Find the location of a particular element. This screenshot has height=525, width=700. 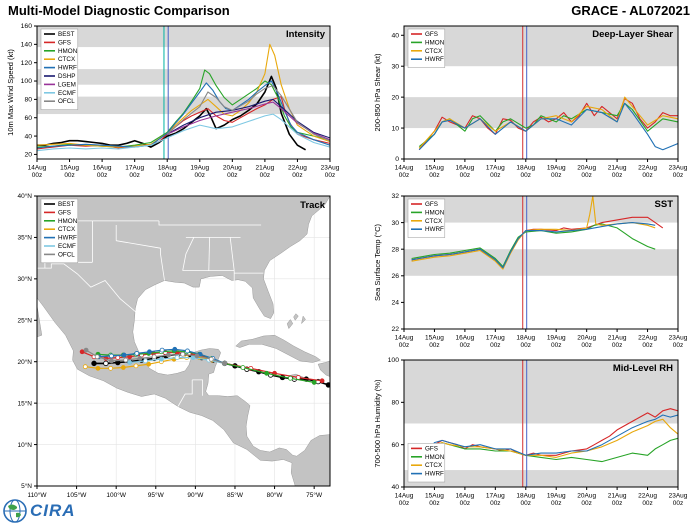

cira-logo: CIRA is located at coordinates (39, 511).